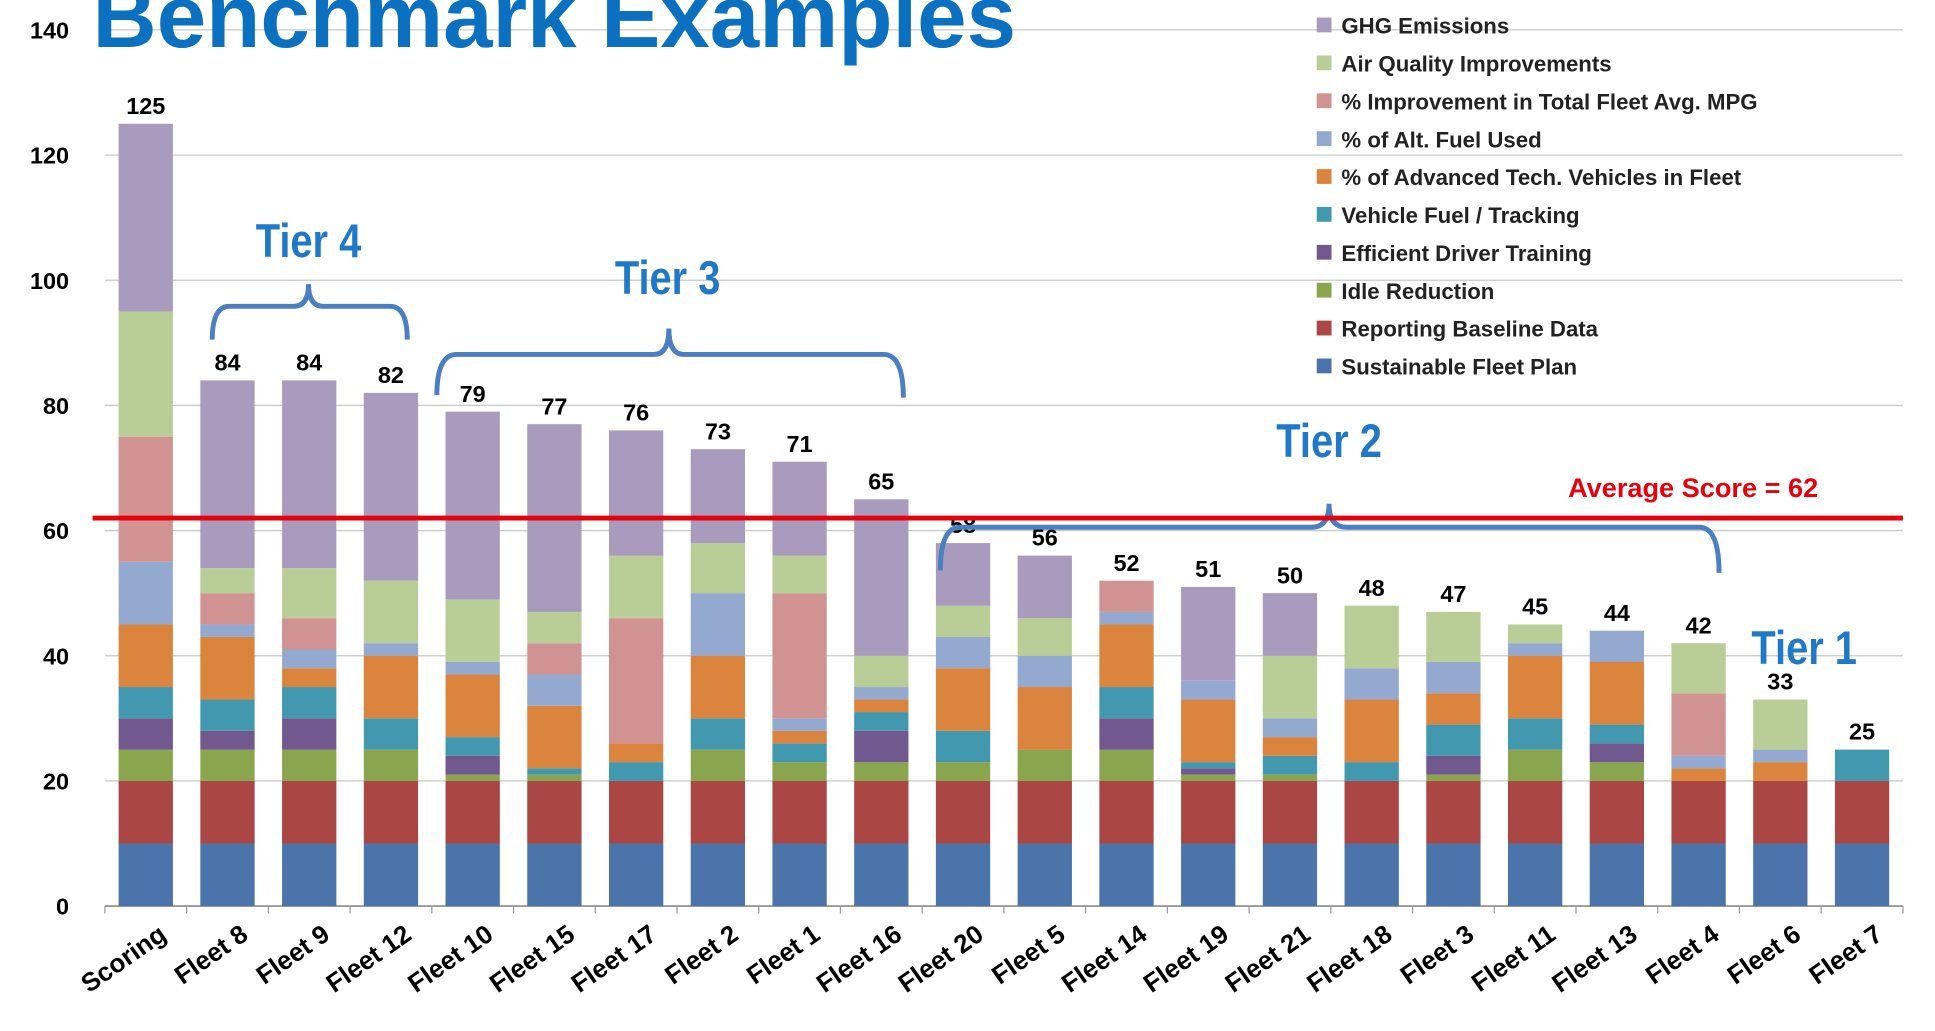  What do you see at coordinates (391, 375) in the screenshot?
I see `total-label: 82` at bounding box center [391, 375].